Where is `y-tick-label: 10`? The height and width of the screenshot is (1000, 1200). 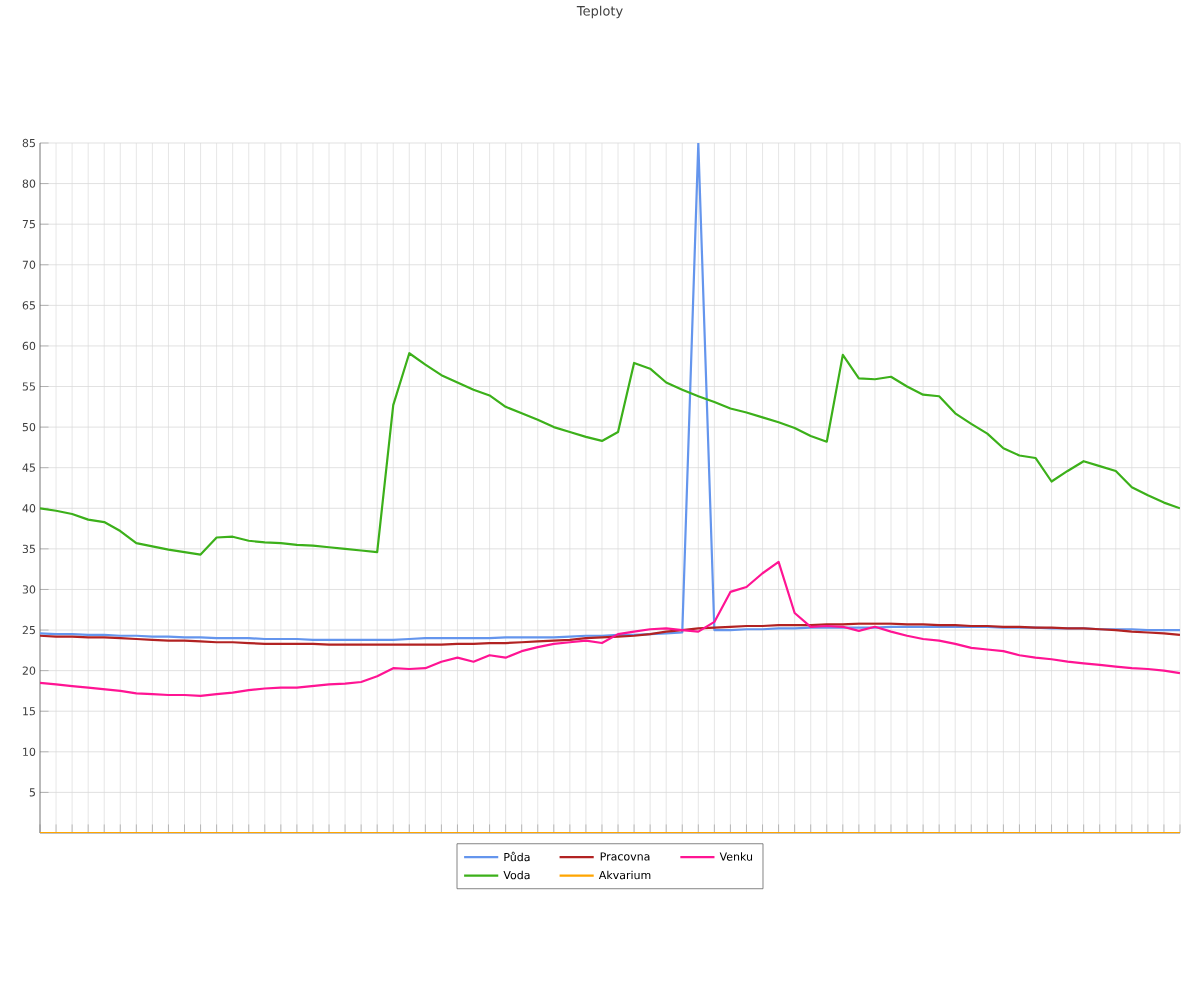
y-tick-label: 10 is located at coordinates (29, 751).